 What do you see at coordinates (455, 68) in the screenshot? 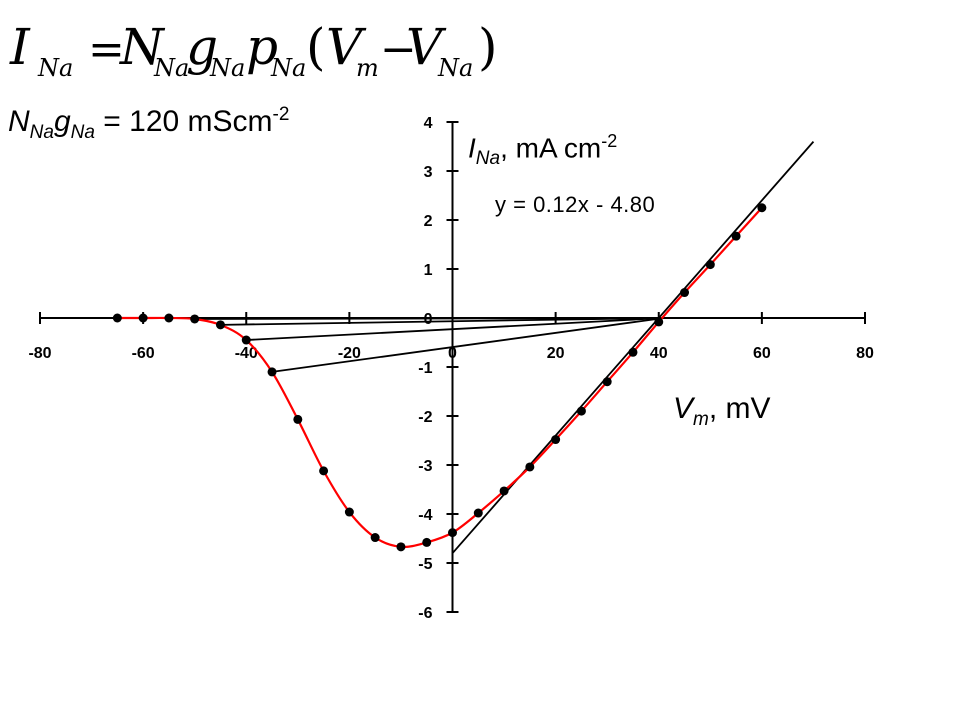
I see `formula-vna-sub: Na` at bounding box center [455, 68].